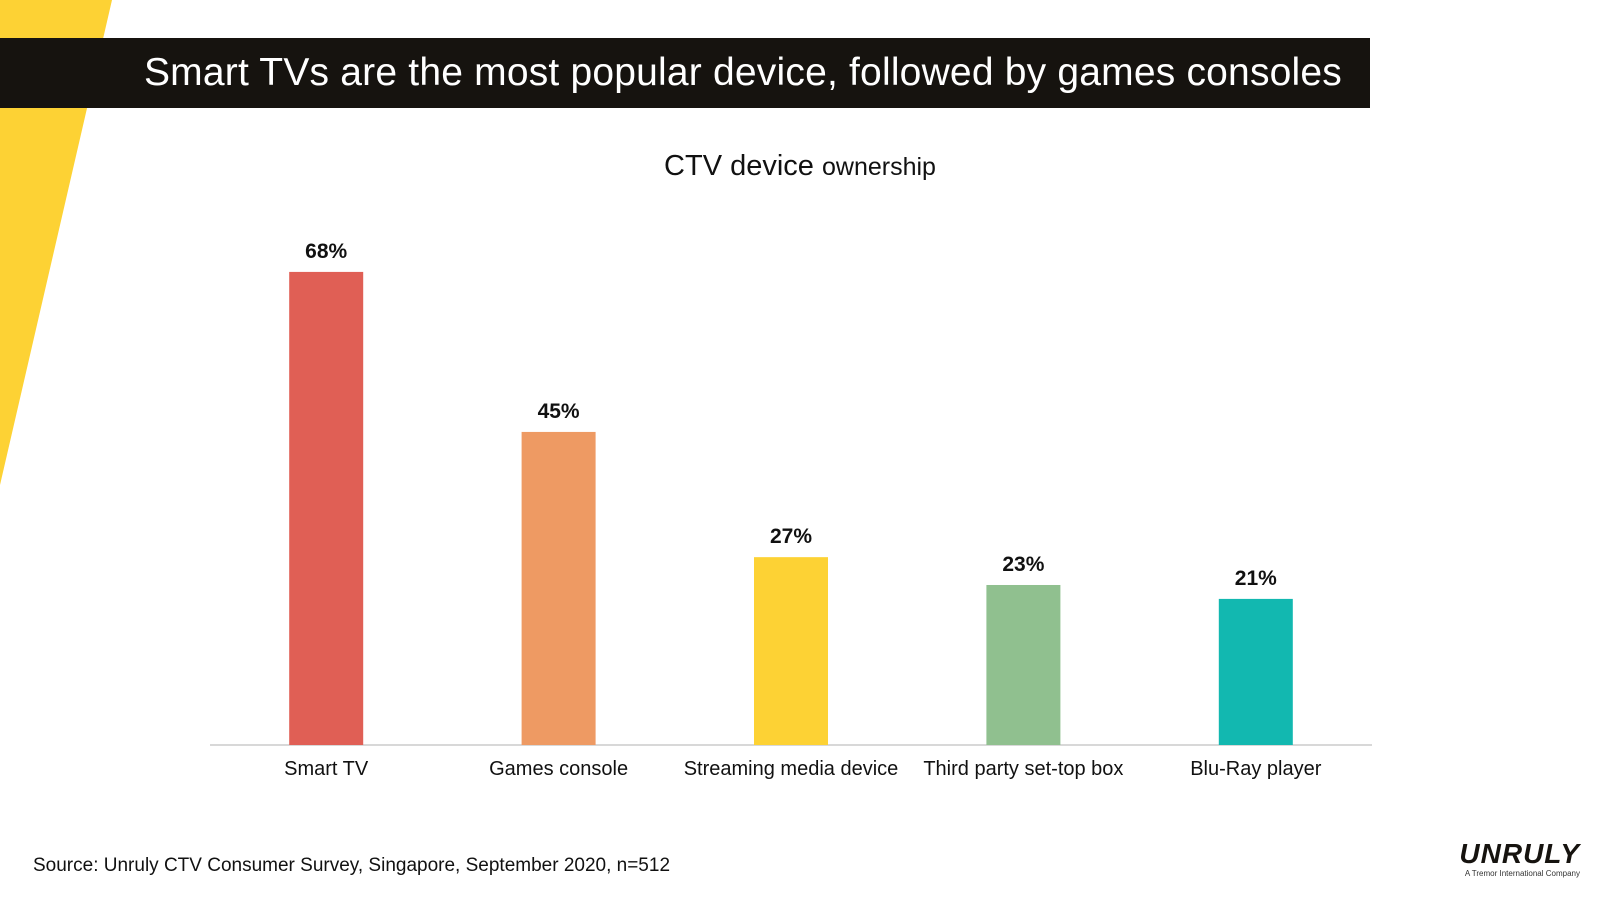 This screenshot has height=900, width=1600. I want to click on logo-wordmark: UNRULY, so click(1519, 853).